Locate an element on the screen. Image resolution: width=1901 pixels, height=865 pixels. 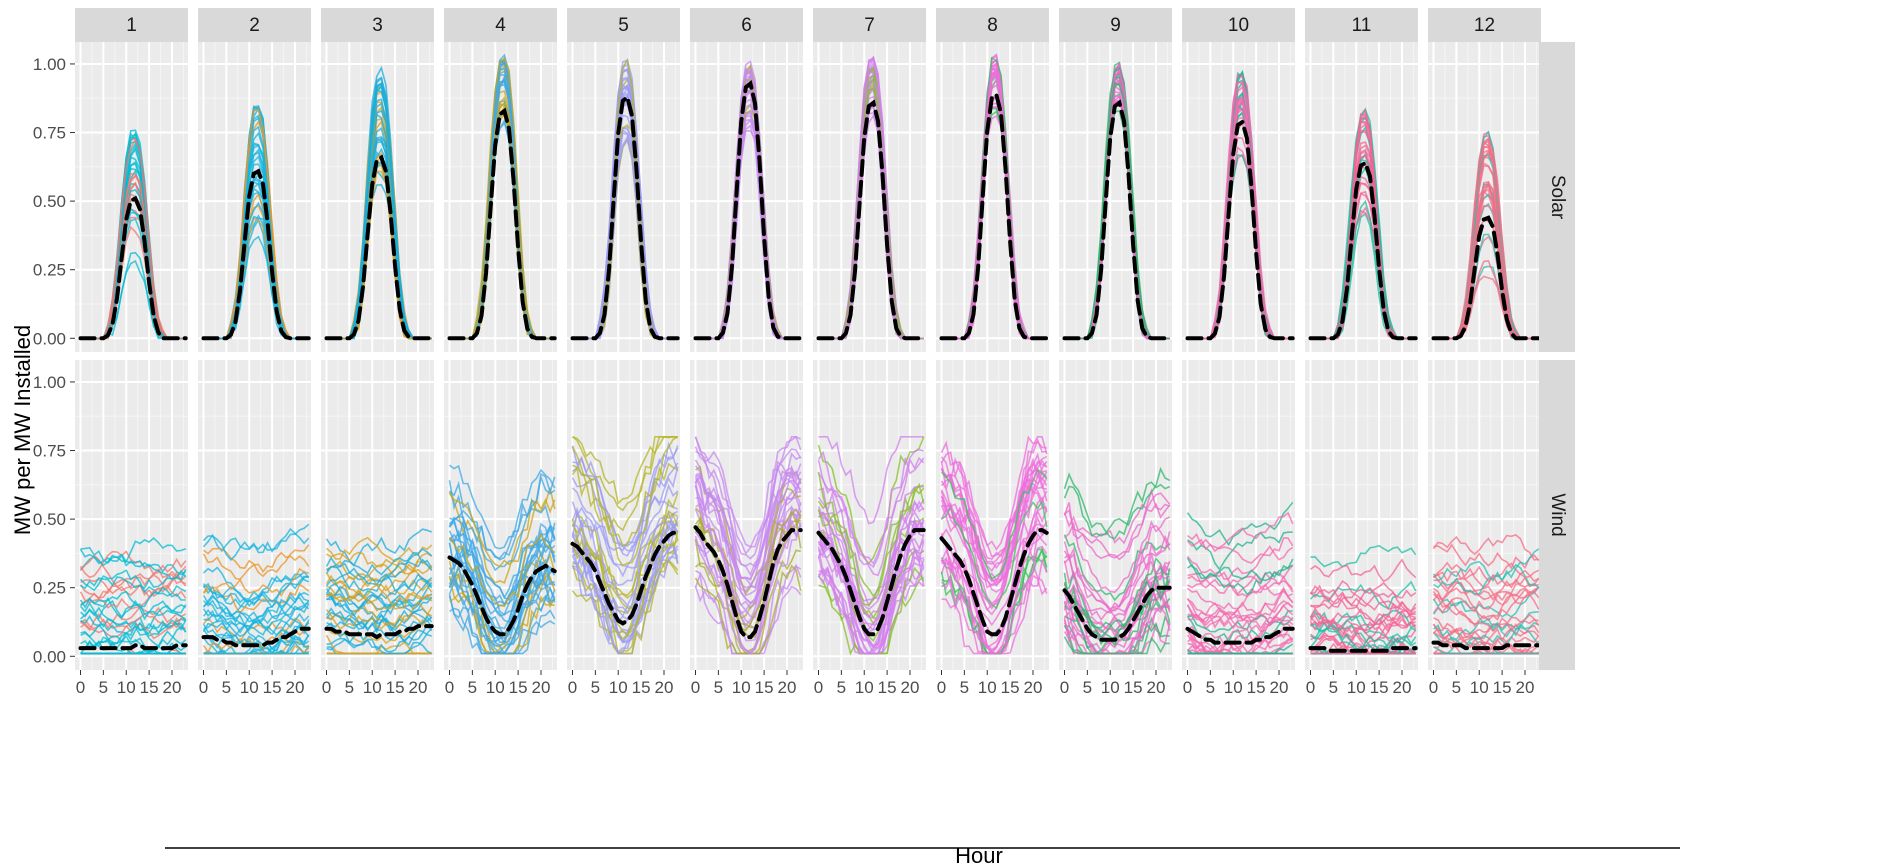
row-strip-wind is located at coordinates (1557, 515).